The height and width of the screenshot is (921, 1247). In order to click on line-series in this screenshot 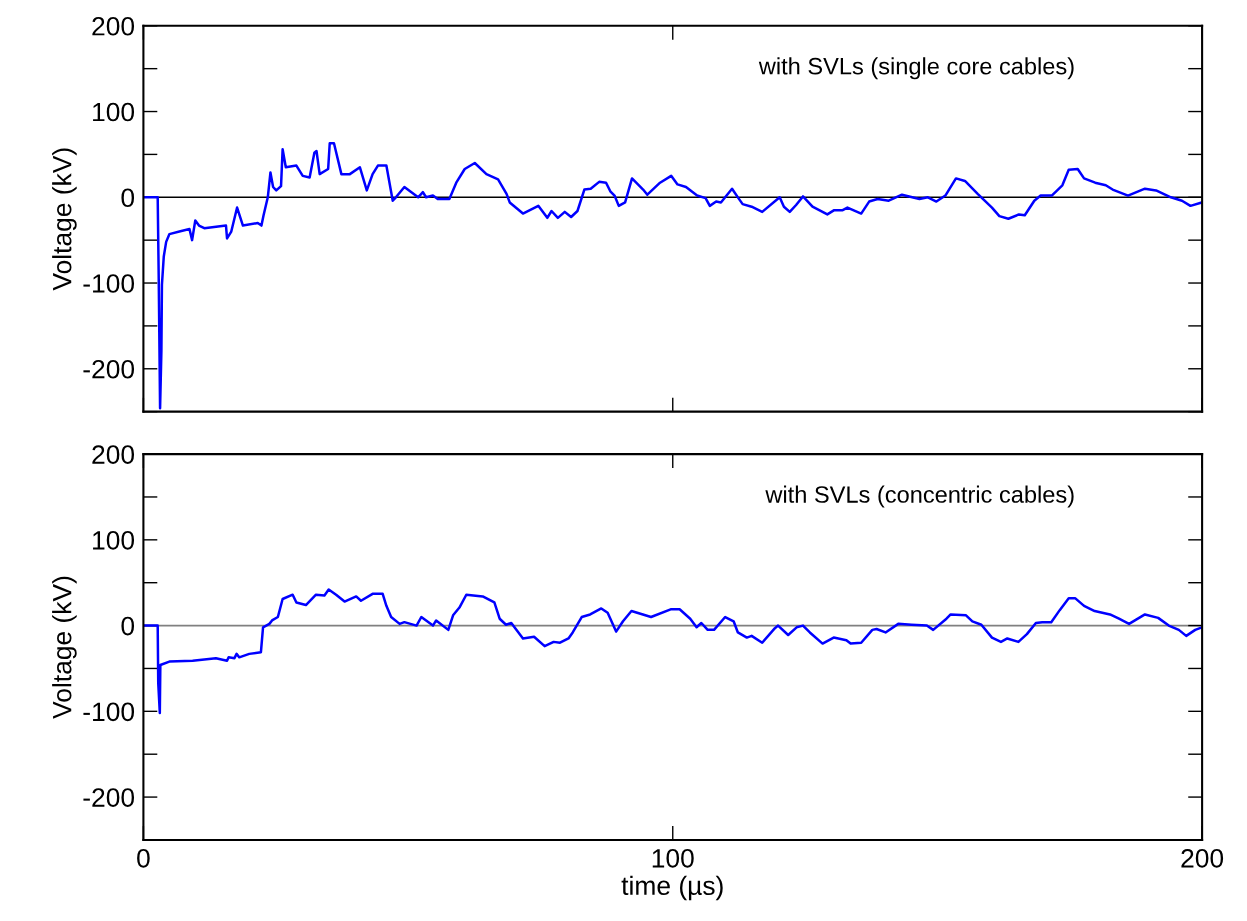, I will do `click(673, 651)`.